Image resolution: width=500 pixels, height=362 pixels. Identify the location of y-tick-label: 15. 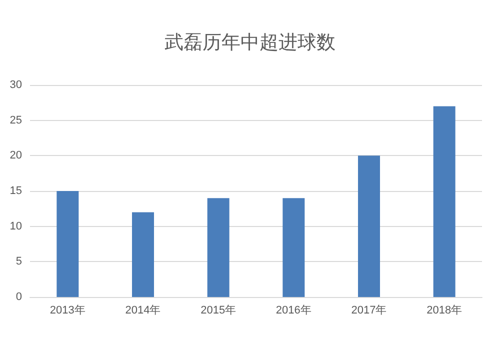
(16, 191).